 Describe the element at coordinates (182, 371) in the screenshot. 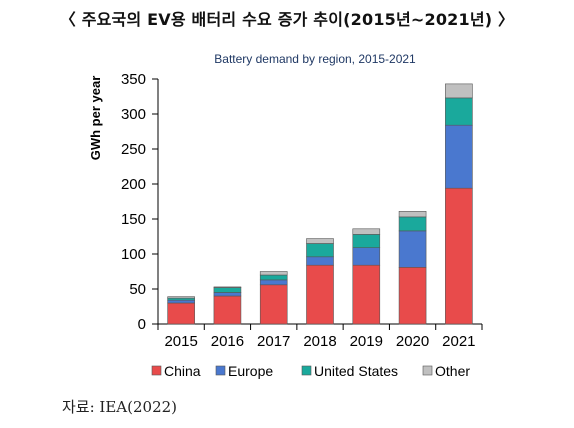

I see `legend-label: China` at that location.